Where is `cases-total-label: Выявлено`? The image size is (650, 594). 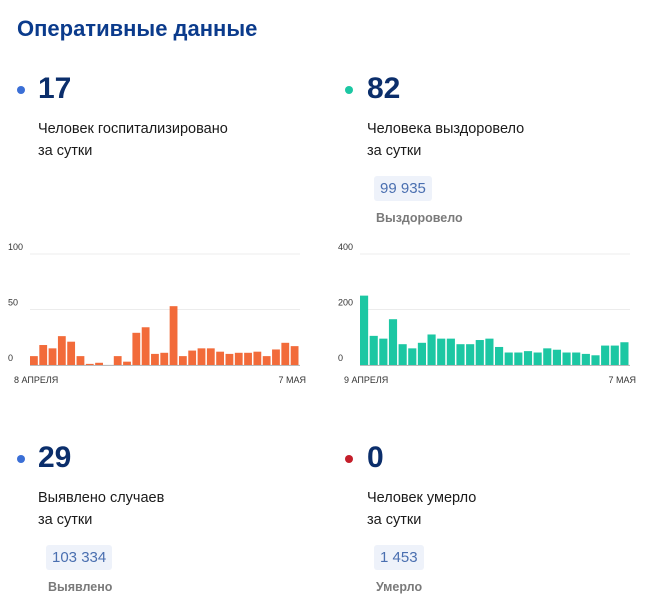
cases-total-label: Выявлено is located at coordinates (80, 587).